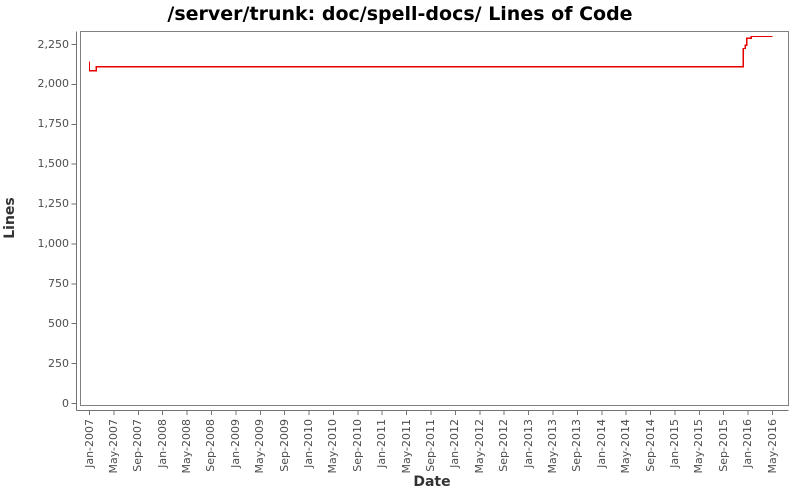 The image size is (800, 500). I want to click on y-tick-label: 250, so click(58, 363).